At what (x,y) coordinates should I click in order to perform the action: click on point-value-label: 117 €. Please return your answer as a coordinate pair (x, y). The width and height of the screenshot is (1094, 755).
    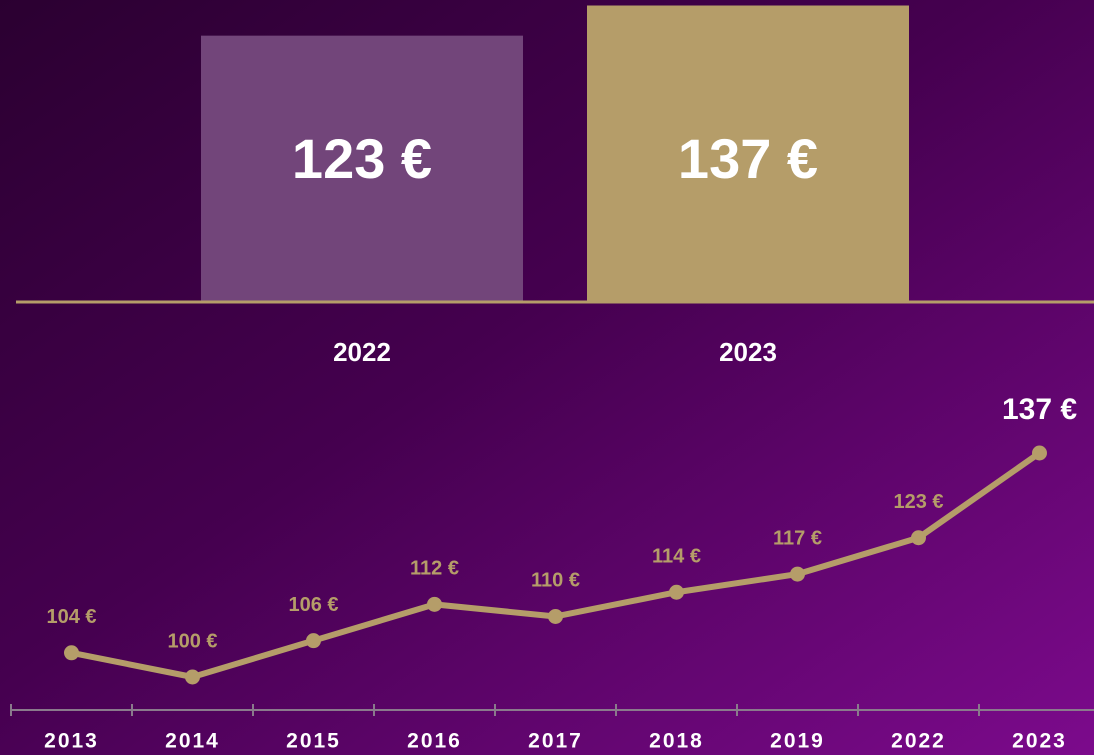
    Looking at the image, I should click on (797, 538).